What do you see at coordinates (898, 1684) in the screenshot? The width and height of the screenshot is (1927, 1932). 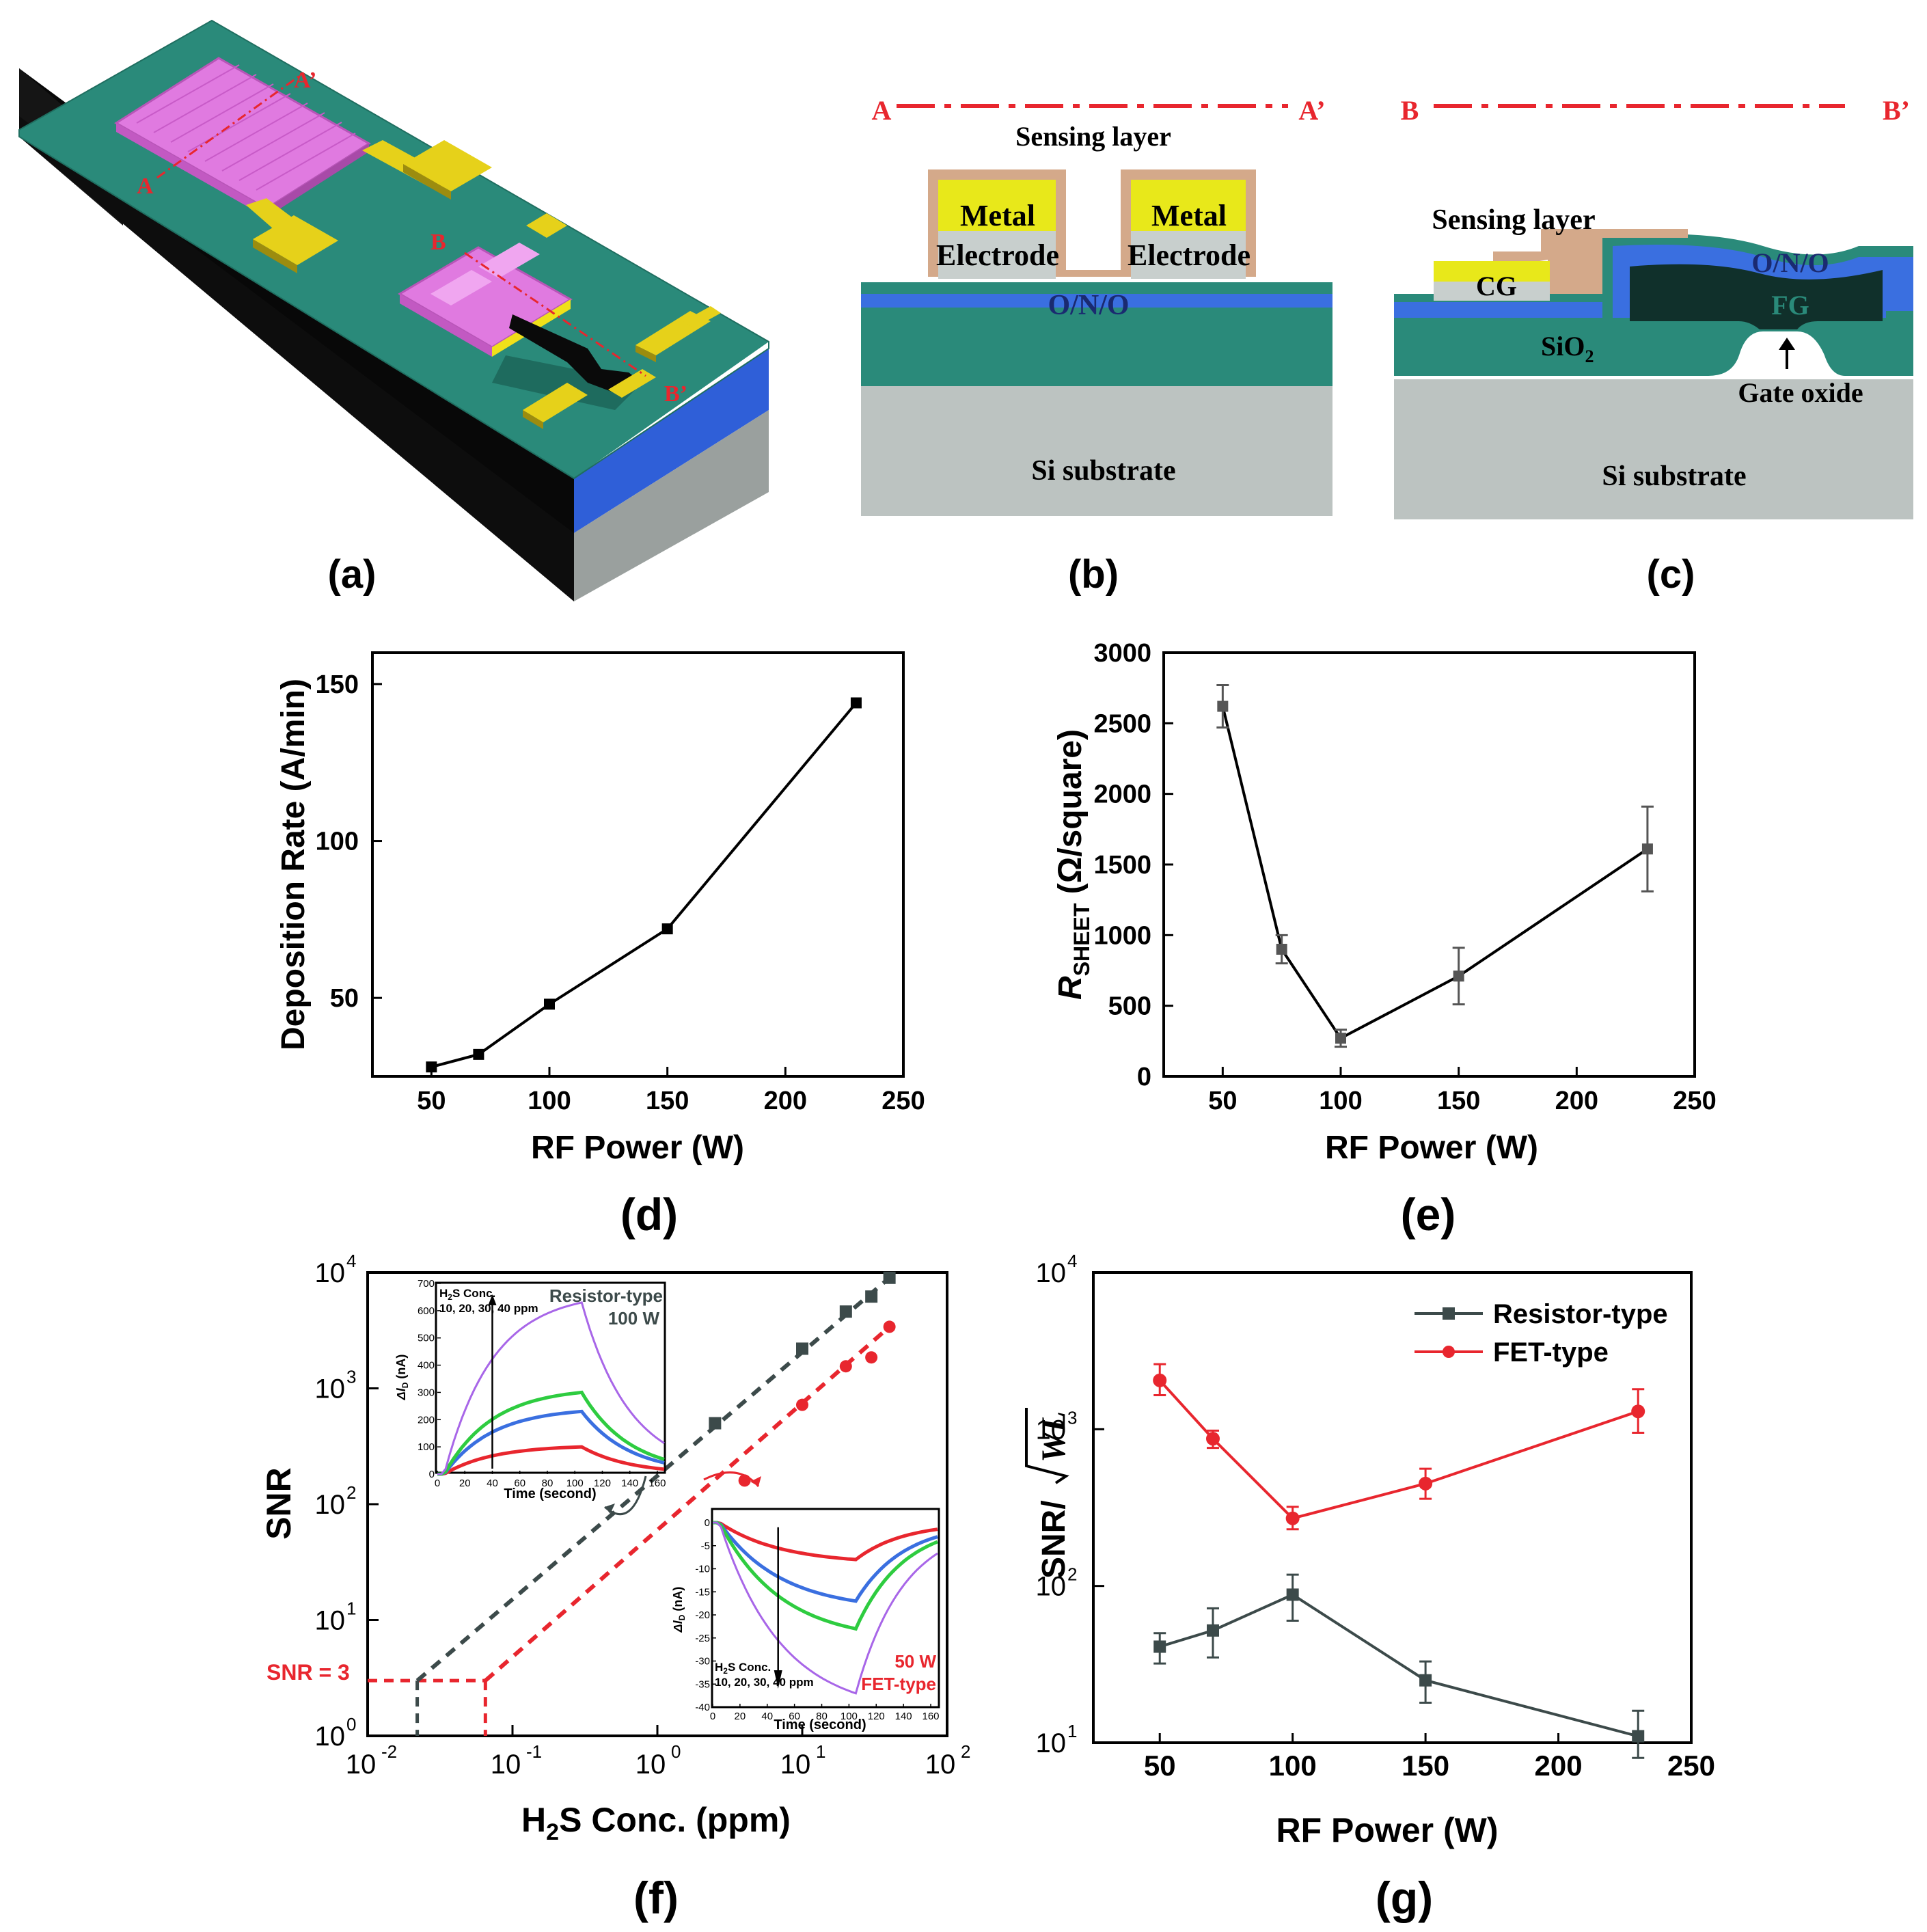 I see `inset-type-label: FET-type` at bounding box center [898, 1684].